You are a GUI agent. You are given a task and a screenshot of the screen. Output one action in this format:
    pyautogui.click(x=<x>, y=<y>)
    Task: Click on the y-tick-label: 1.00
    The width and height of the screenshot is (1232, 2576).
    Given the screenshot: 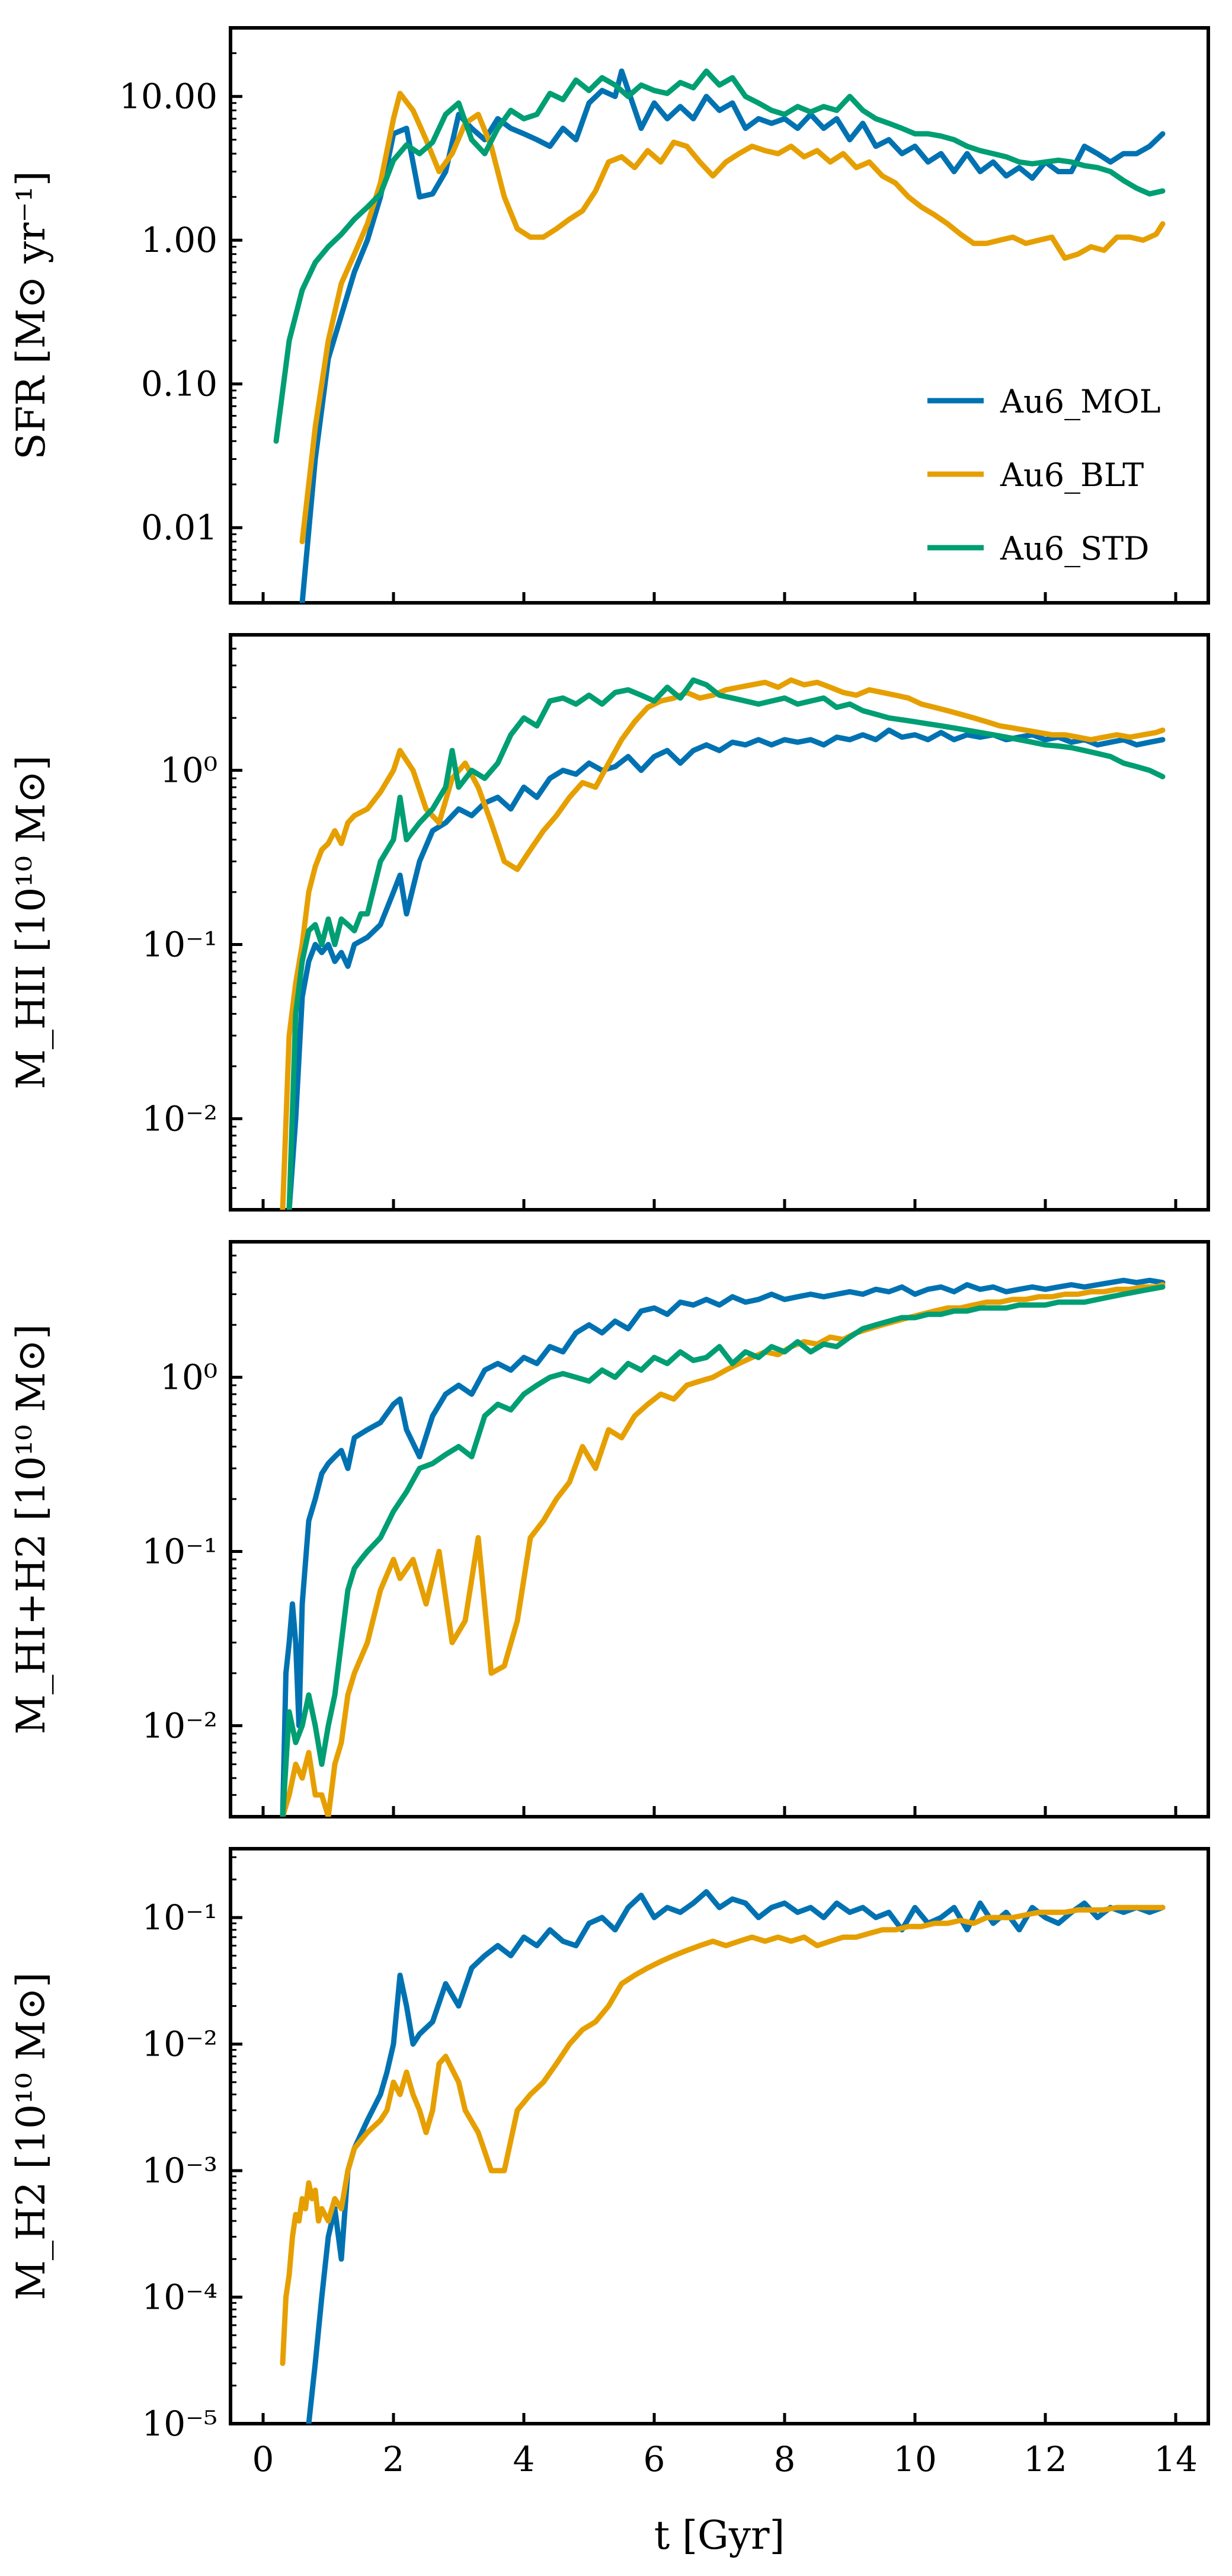 What is the action you would take?
    pyautogui.click(x=179, y=240)
    